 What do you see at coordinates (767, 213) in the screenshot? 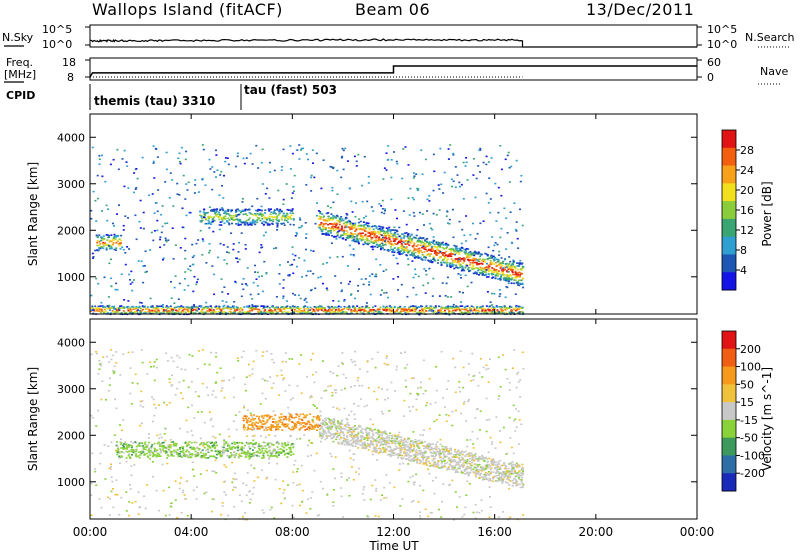
I see `power-colorbar-label: Power [dB]` at bounding box center [767, 213].